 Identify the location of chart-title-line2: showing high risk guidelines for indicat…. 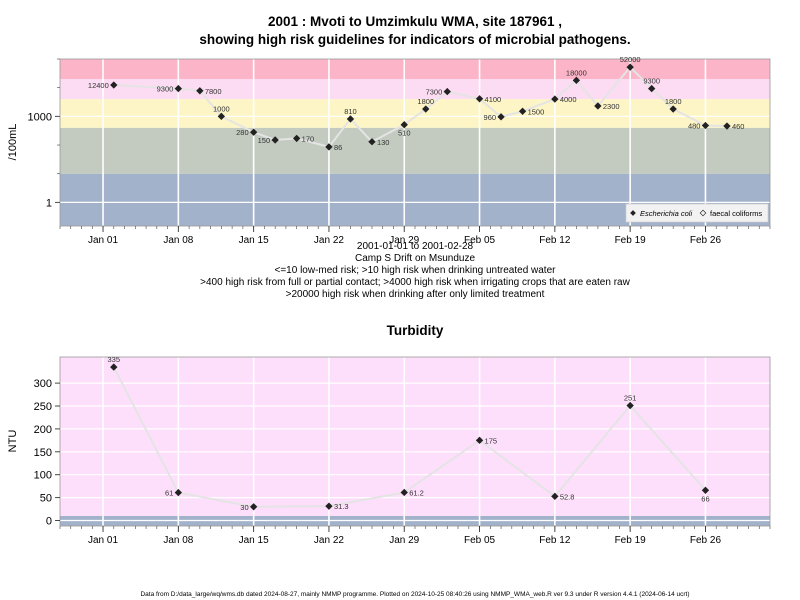
(414, 39).